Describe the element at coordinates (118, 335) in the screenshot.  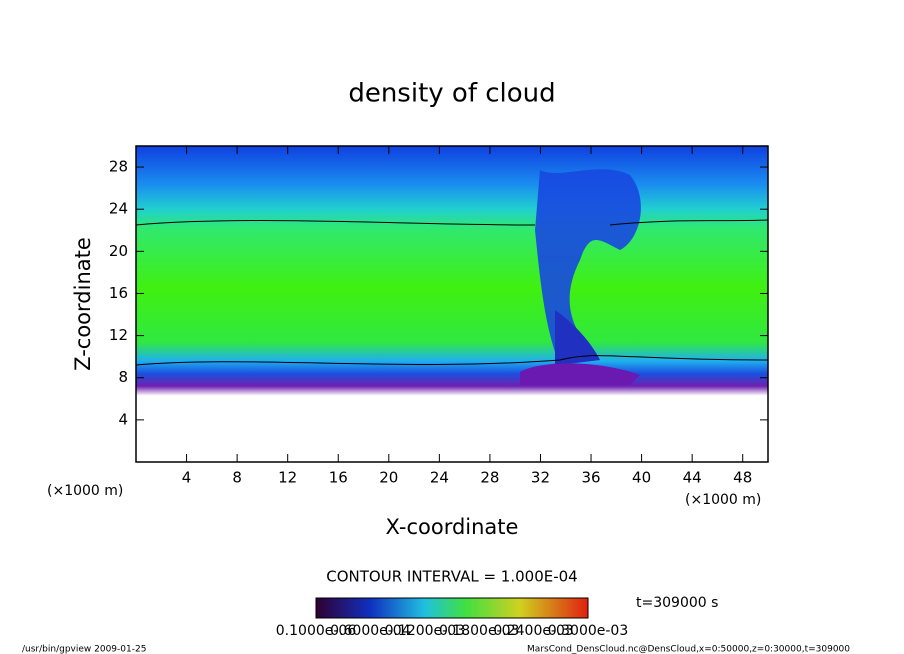
I see `y-tick-label: 12` at that location.